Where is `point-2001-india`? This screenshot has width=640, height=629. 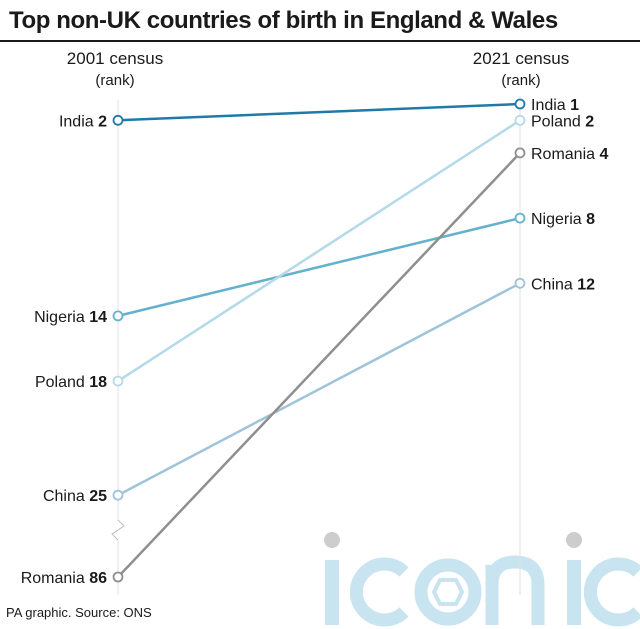 point-2001-india is located at coordinates (118, 120).